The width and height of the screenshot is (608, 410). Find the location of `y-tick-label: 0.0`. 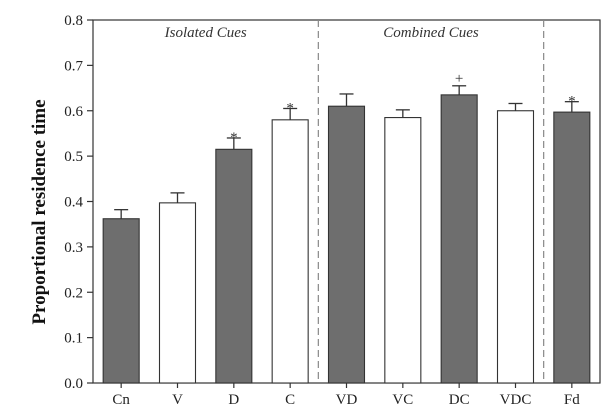

y-tick-label: 0.0 is located at coordinates (73, 384).